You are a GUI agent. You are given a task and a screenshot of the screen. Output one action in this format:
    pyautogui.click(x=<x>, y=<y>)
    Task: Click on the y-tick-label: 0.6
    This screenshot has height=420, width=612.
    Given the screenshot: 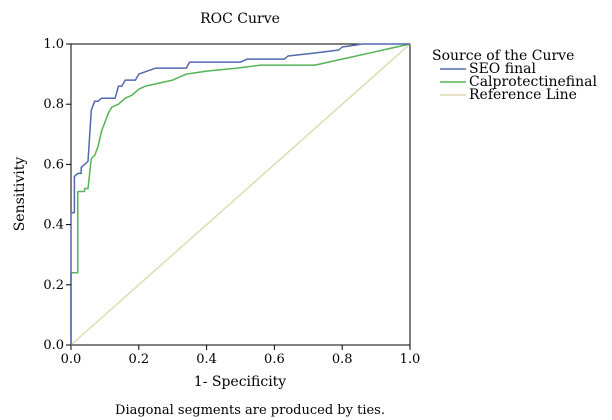 What is the action you would take?
    pyautogui.click(x=53, y=164)
    